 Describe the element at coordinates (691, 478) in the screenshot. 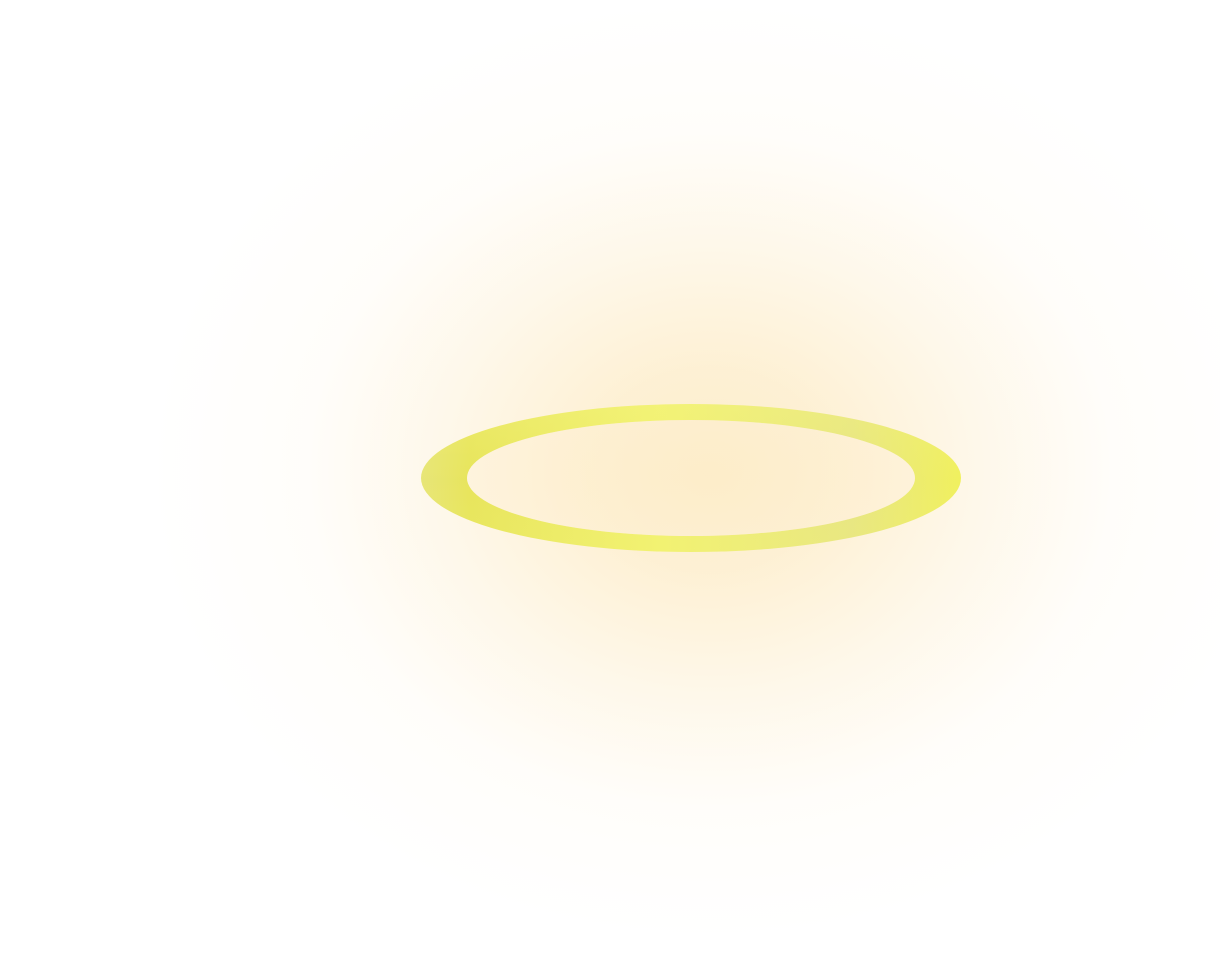

I see `halo-inner-void` at that location.